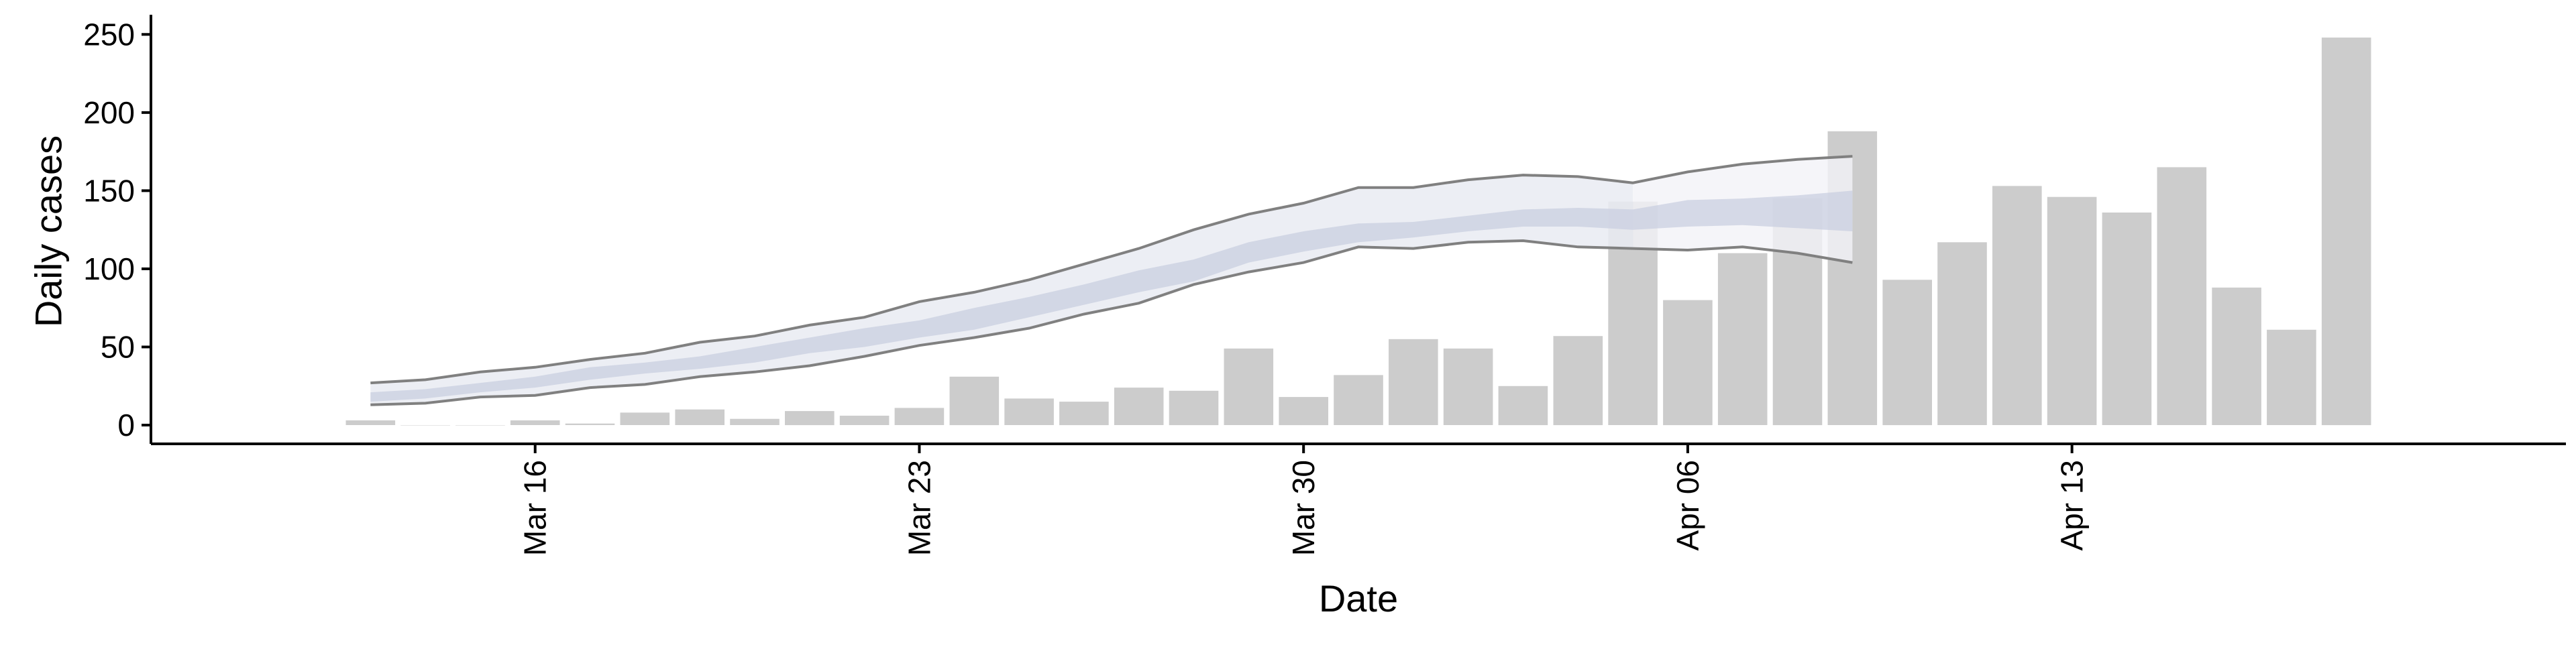 This screenshot has width=2576, height=647. What do you see at coordinates (109, 113) in the screenshot?
I see `y-tick-label-200: 200` at bounding box center [109, 113].